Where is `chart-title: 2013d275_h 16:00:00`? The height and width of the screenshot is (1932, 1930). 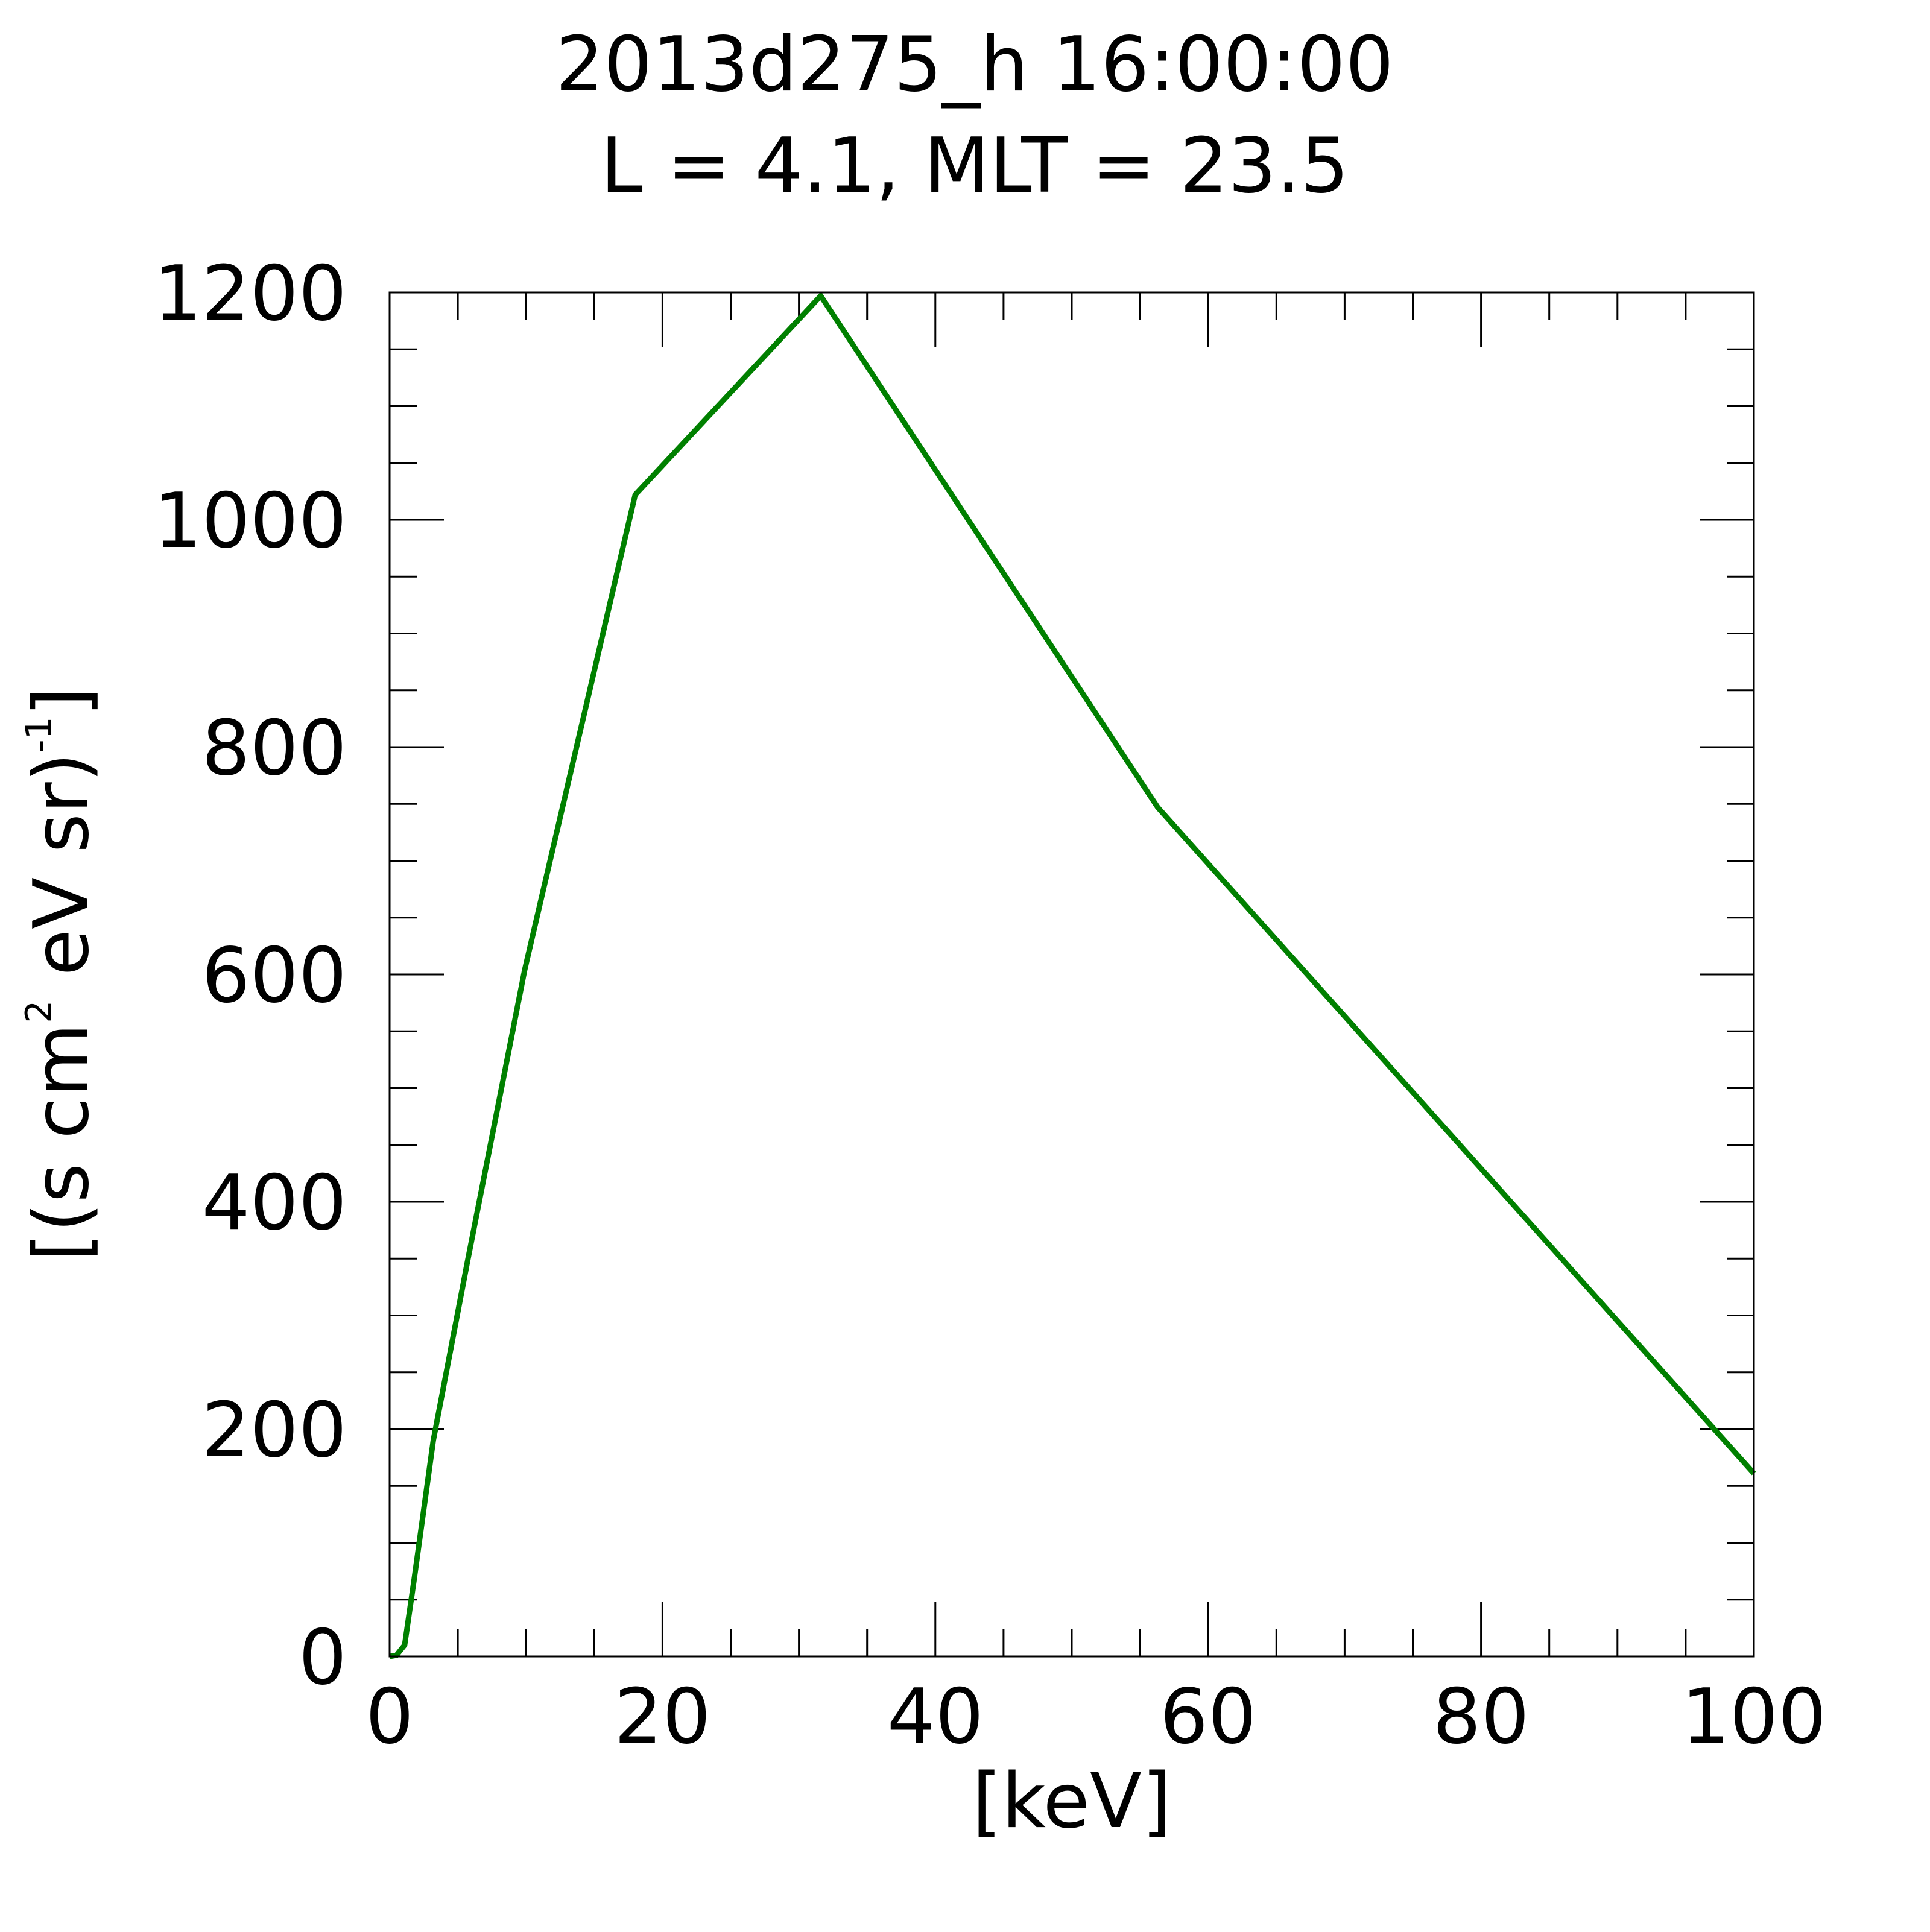
chart-title: 2013d275_h 16:00:00 is located at coordinates (974, 64).